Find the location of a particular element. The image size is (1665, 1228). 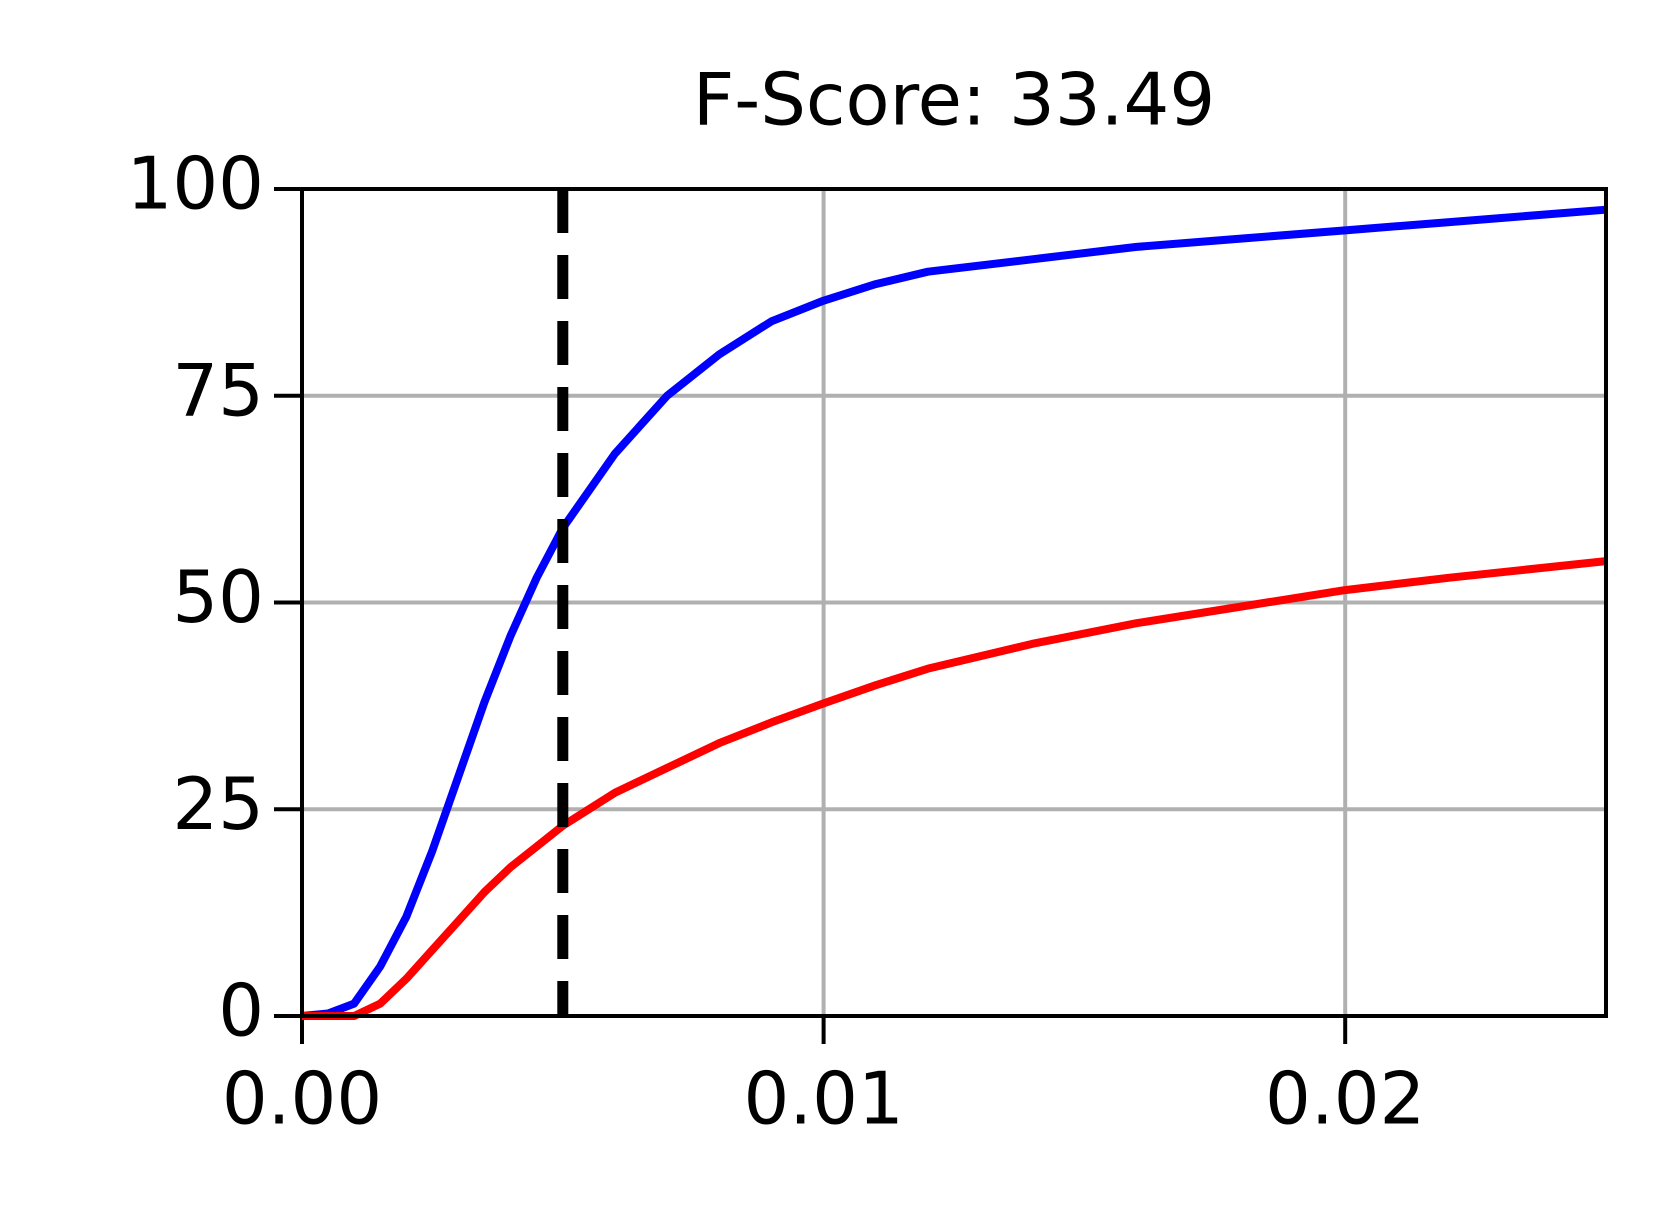

chart-title: F-Score: 33.49 is located at coordinates (954, 100).